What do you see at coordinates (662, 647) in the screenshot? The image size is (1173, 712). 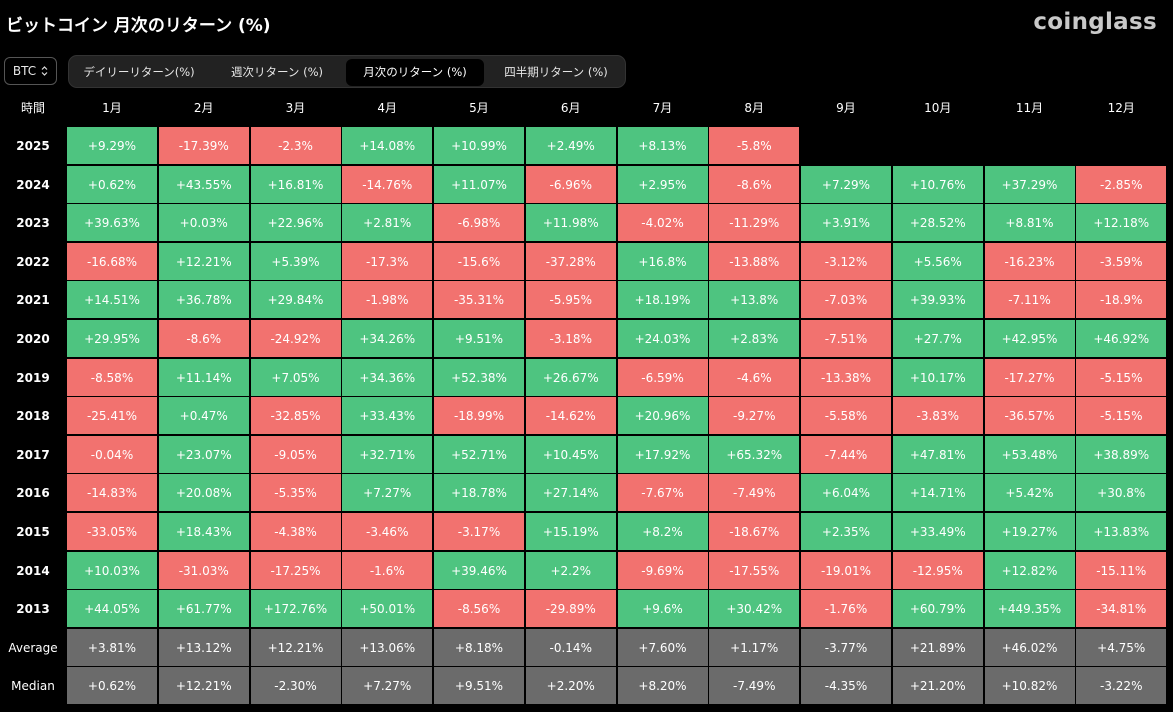 I see `summary-cell: +7.60%` at bounding box center [662, 647].